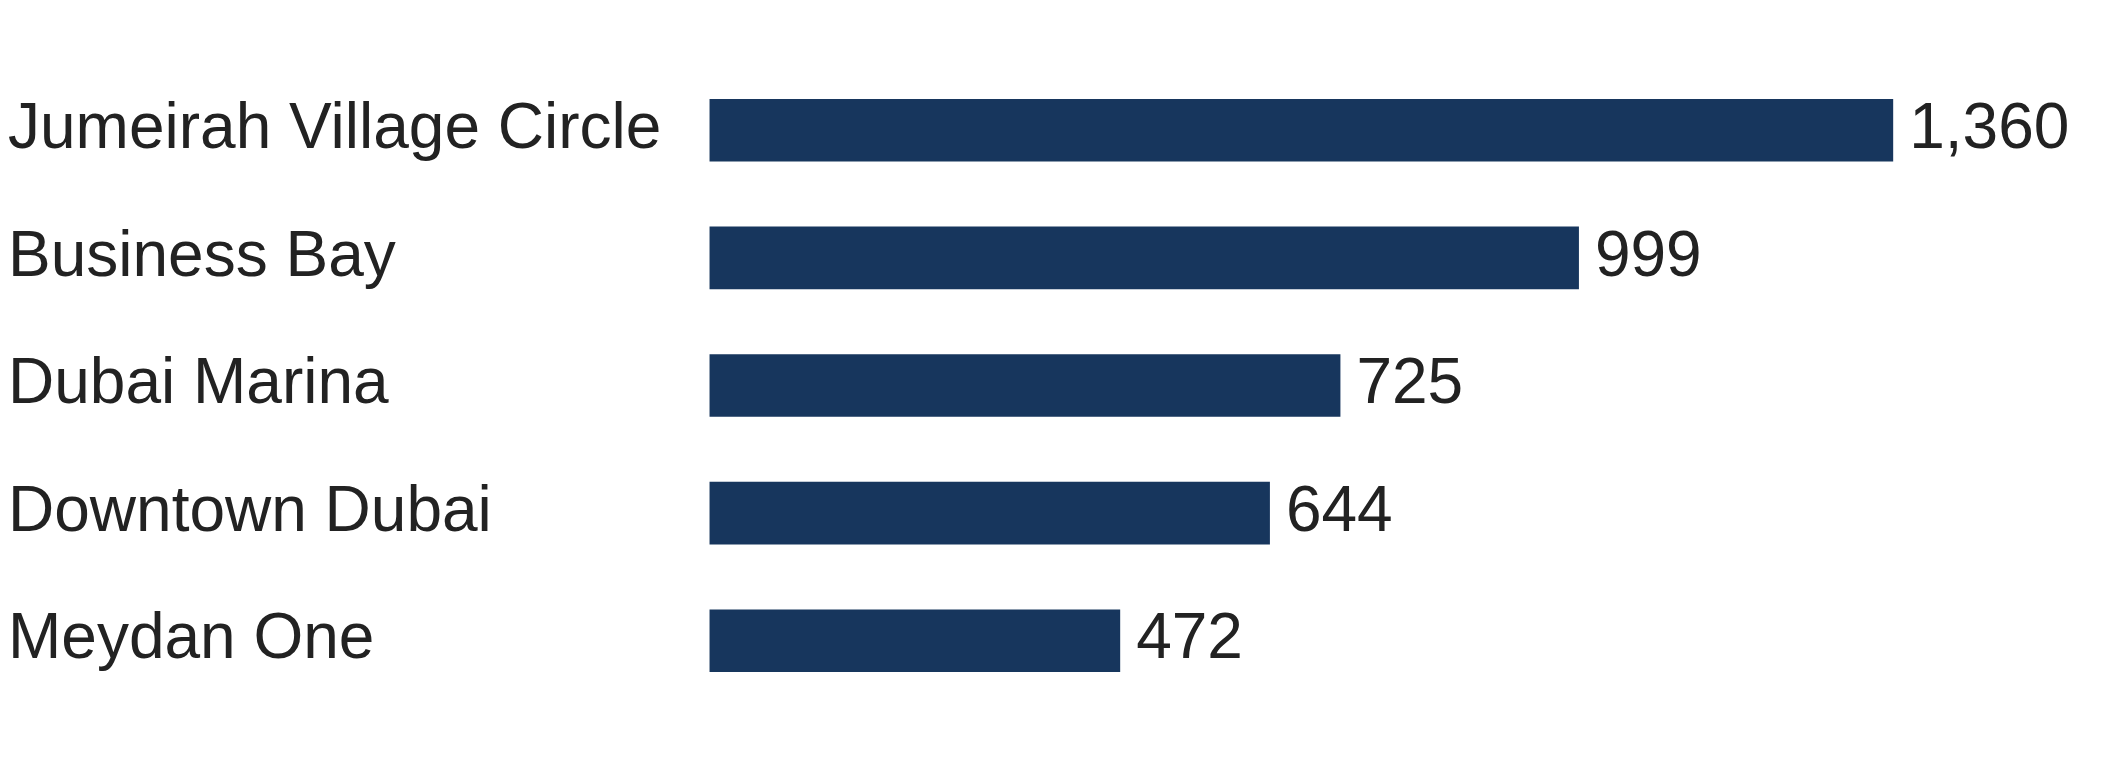 The height and width of the screenshot is (771, 2106). I want to click on y-tick-label: Downtown Dubai, so click(250, 508).